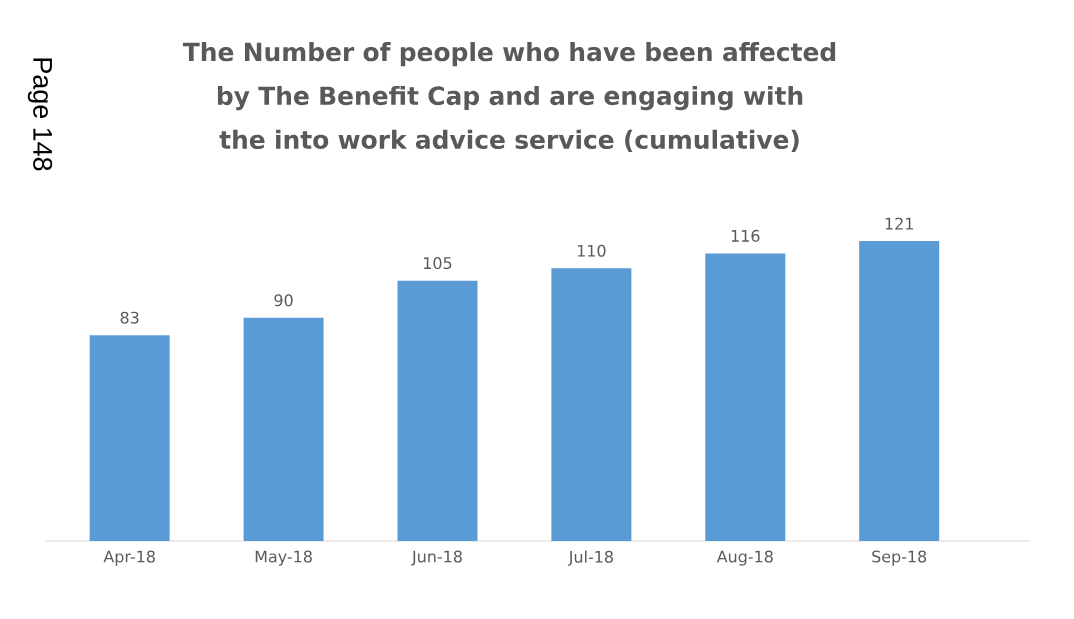 The image size is (1074, 619). What do you see at coordinates (744, 558) in the screenshot?
I see `x-tick-label: Aug-18` at bounding box center [744, 558].